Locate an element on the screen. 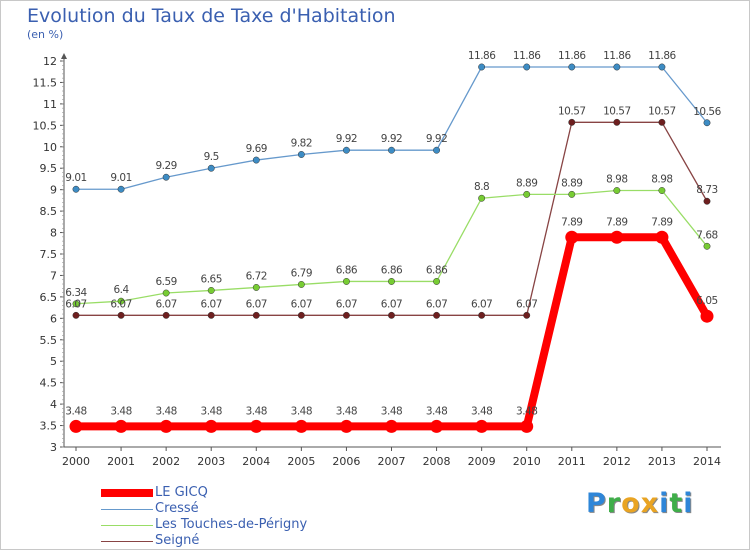 The height and width of the screenshot is (550, 750). x-tick-label: 2013 is located at coordinates (662, 461).